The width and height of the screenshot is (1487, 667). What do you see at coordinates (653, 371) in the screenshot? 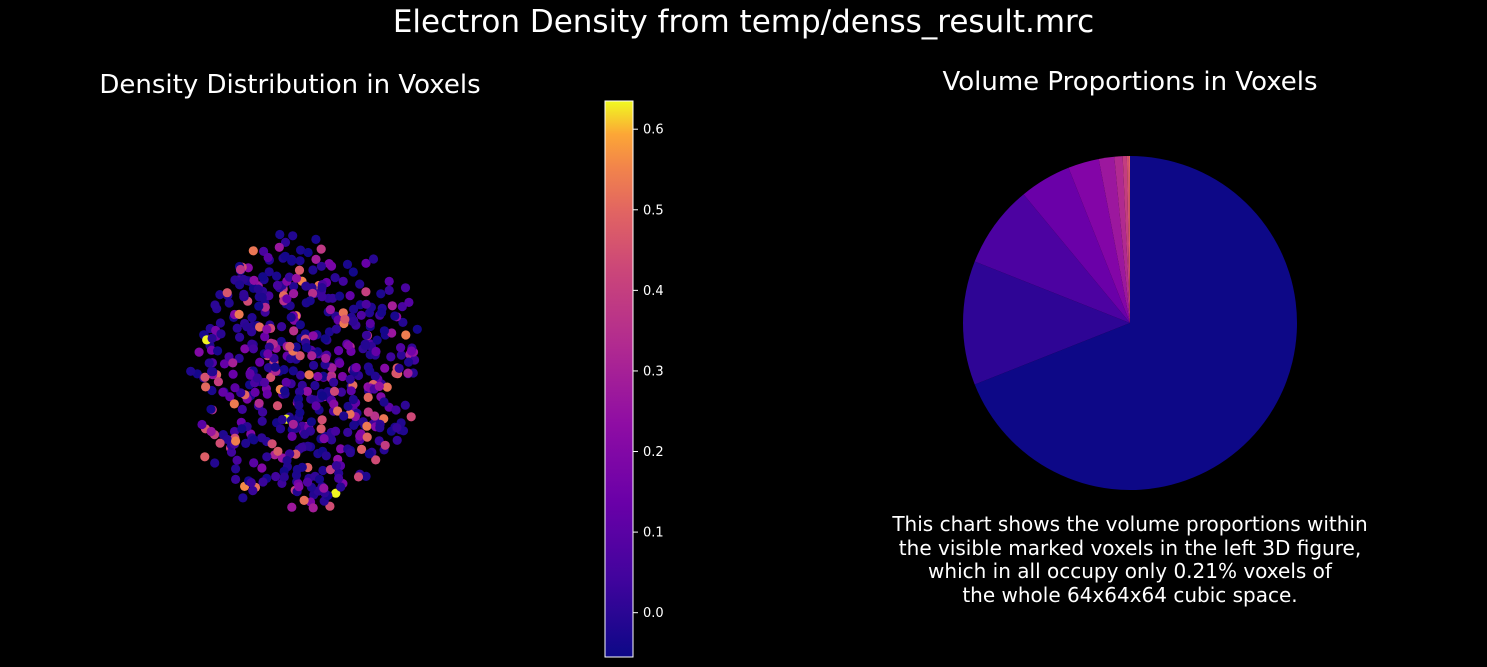
I see `colorbar-tick-label: 0.3` at bounding box center [653, 371].